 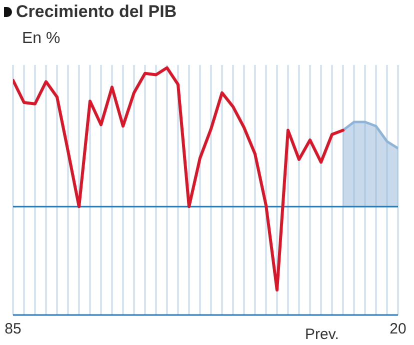 What do you see at coordinates (322, 334) in the screenshot?
I see `text: Prev.` at bounding box center [322, 334].